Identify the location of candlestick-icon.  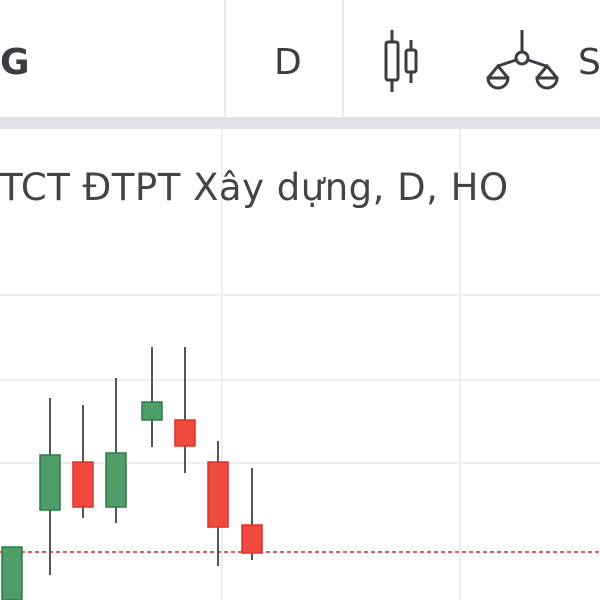
(405, 58).